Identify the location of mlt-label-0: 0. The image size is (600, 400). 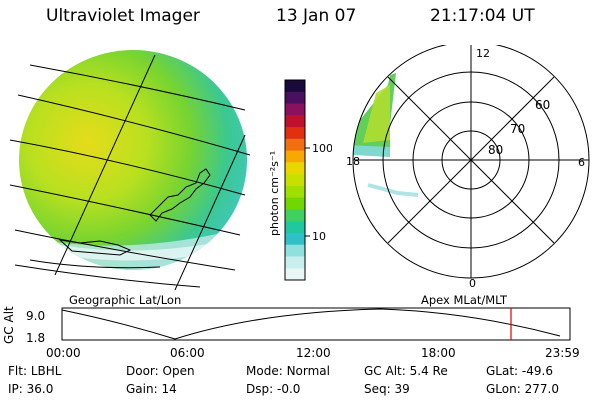
(472, 283).